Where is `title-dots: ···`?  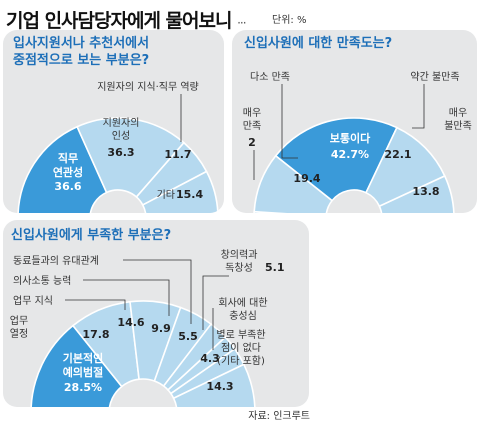
title-dots: ··· is located at coordinates (242, 23).